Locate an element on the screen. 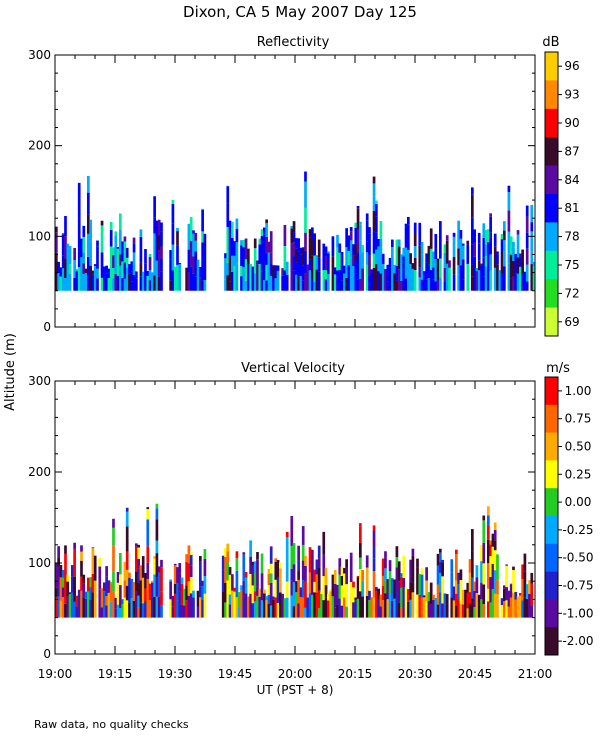  colorbar-label: 0.50 is located at coordinates (578, 447).